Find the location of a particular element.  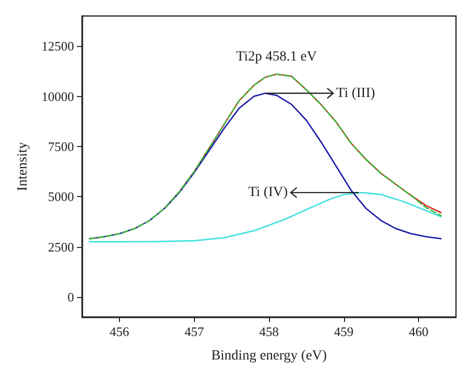

y-tick-label: 0 is located at coordinates (71, 296).